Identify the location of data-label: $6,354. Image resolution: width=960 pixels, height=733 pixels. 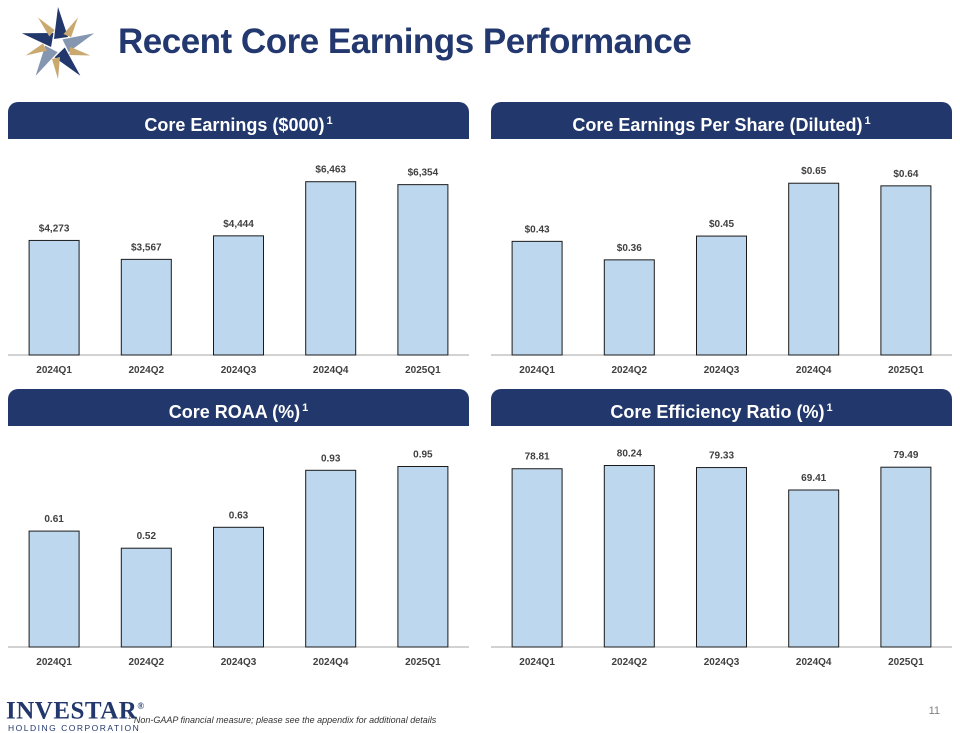
(423, 173).